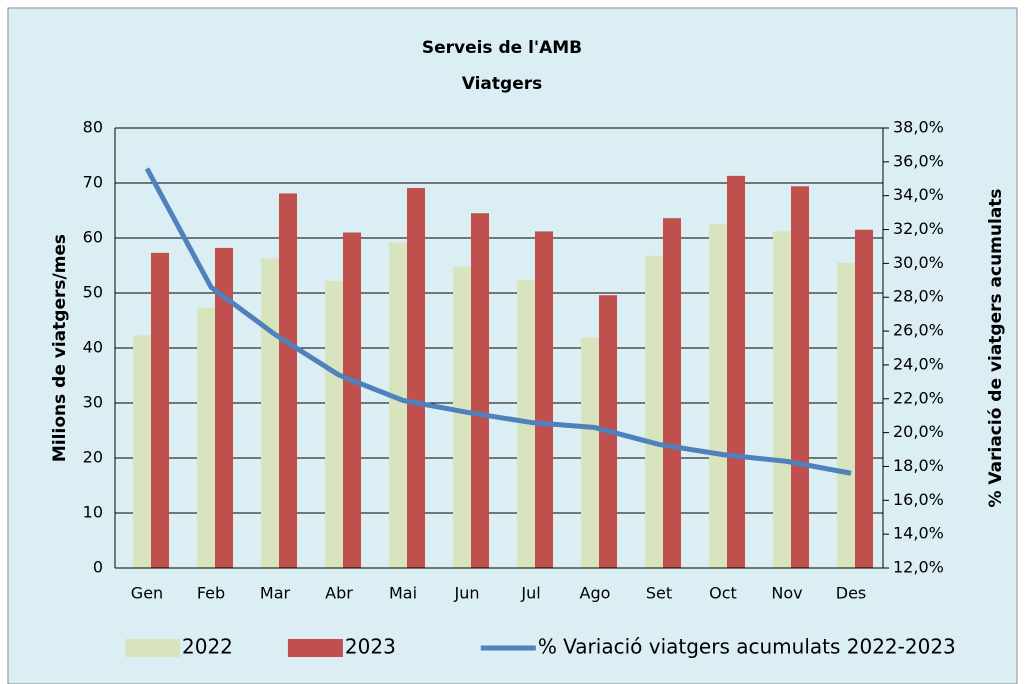 This screenshot has width=1025, height=684. What do you see at coordinates (918, 567) in the screenshot?
I see `y2-tick-label: 12,0%` at bounding box center [918, 567].